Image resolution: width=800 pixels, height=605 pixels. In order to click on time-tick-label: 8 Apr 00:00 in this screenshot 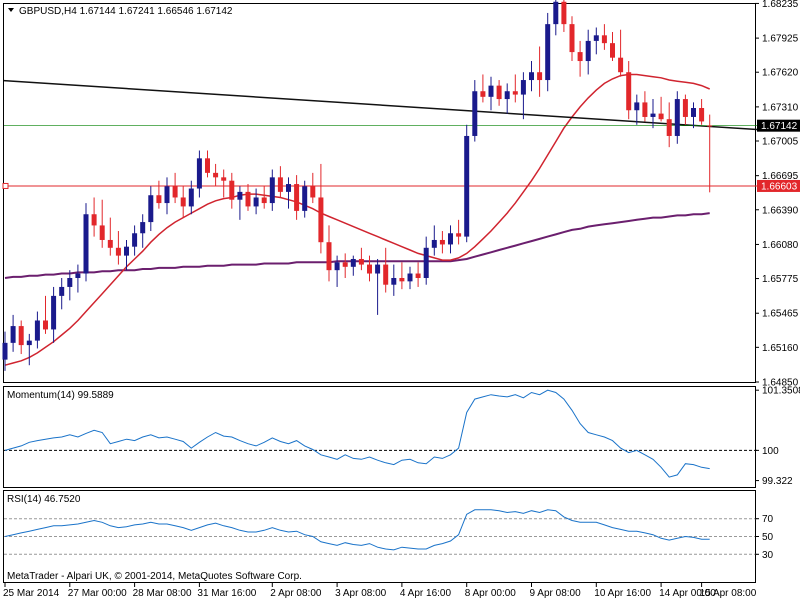, I will do `click(491, 593)`.